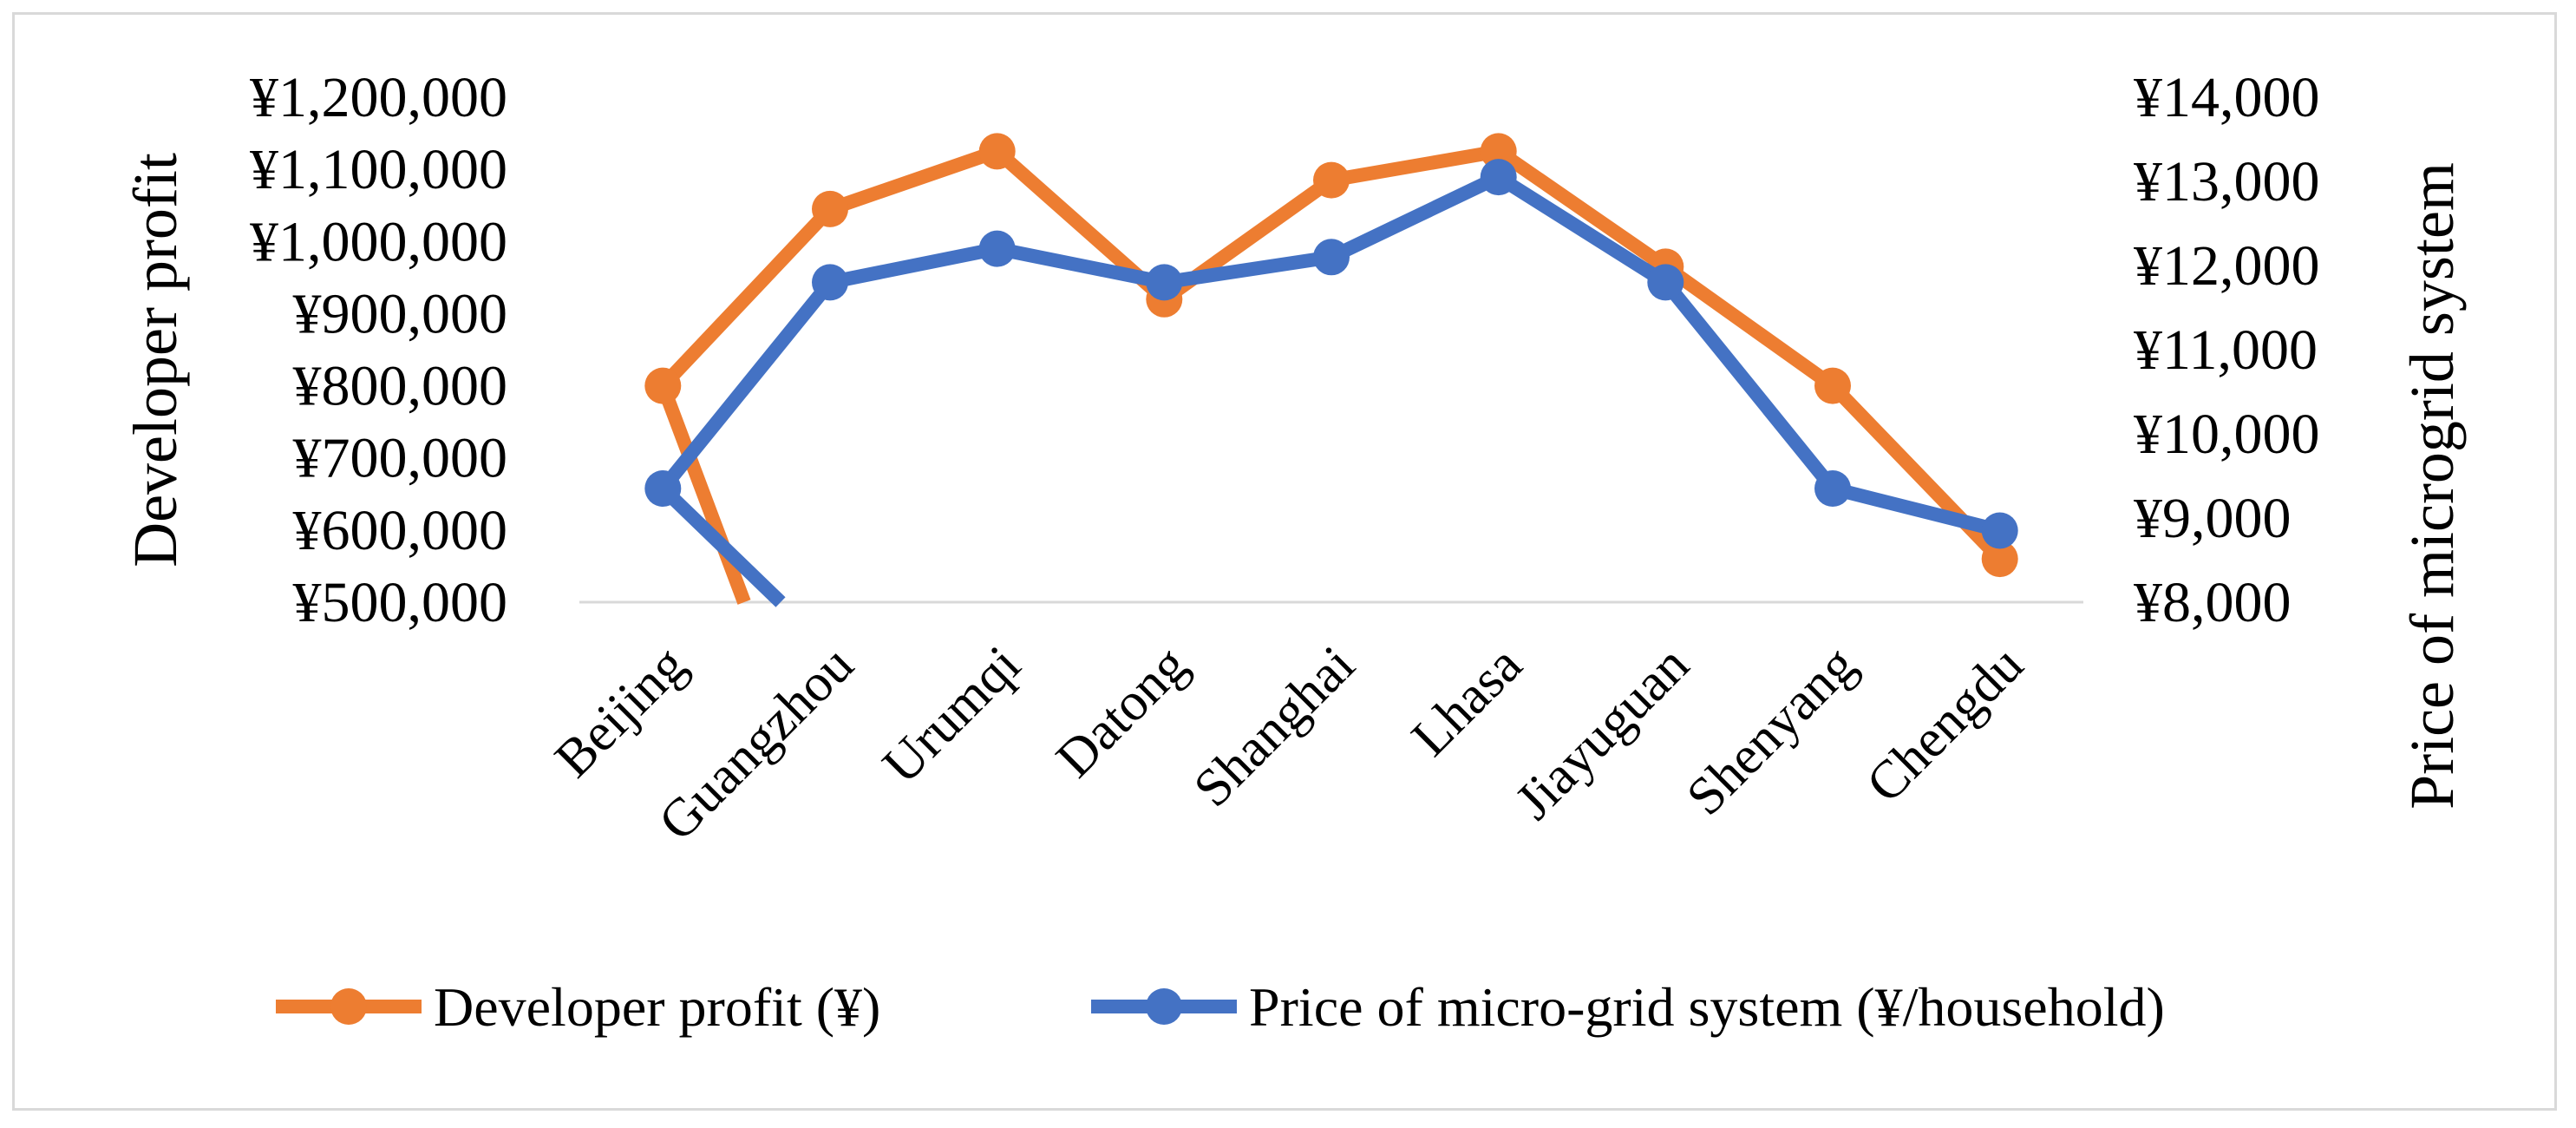 The image size is (2576, 1128). Describe the element at coordinates (155, 360) in the screenshot. I see `left-axis-title: Developer profit` at that location.